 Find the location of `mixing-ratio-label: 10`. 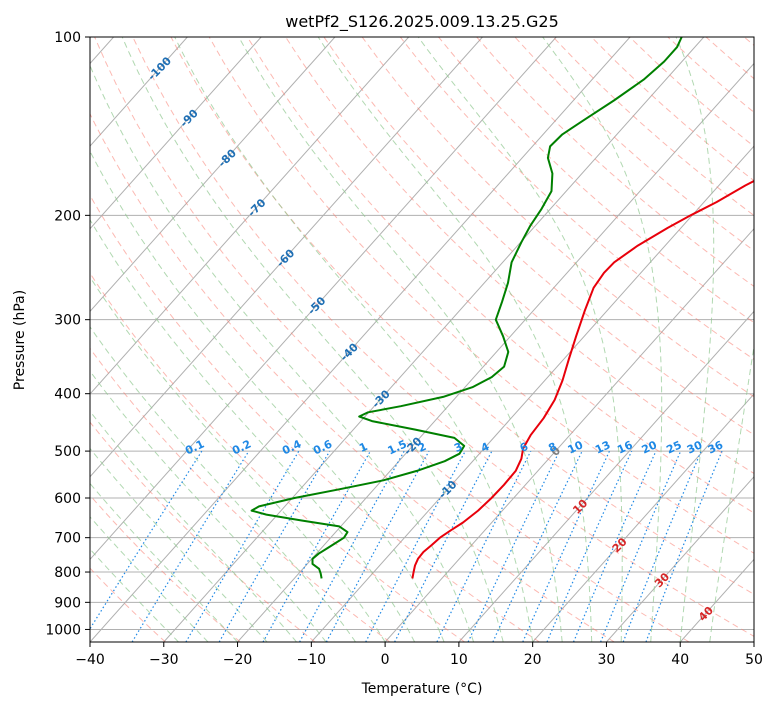

mixing-ratio-label: 10 is located at coordinates (576, 447).